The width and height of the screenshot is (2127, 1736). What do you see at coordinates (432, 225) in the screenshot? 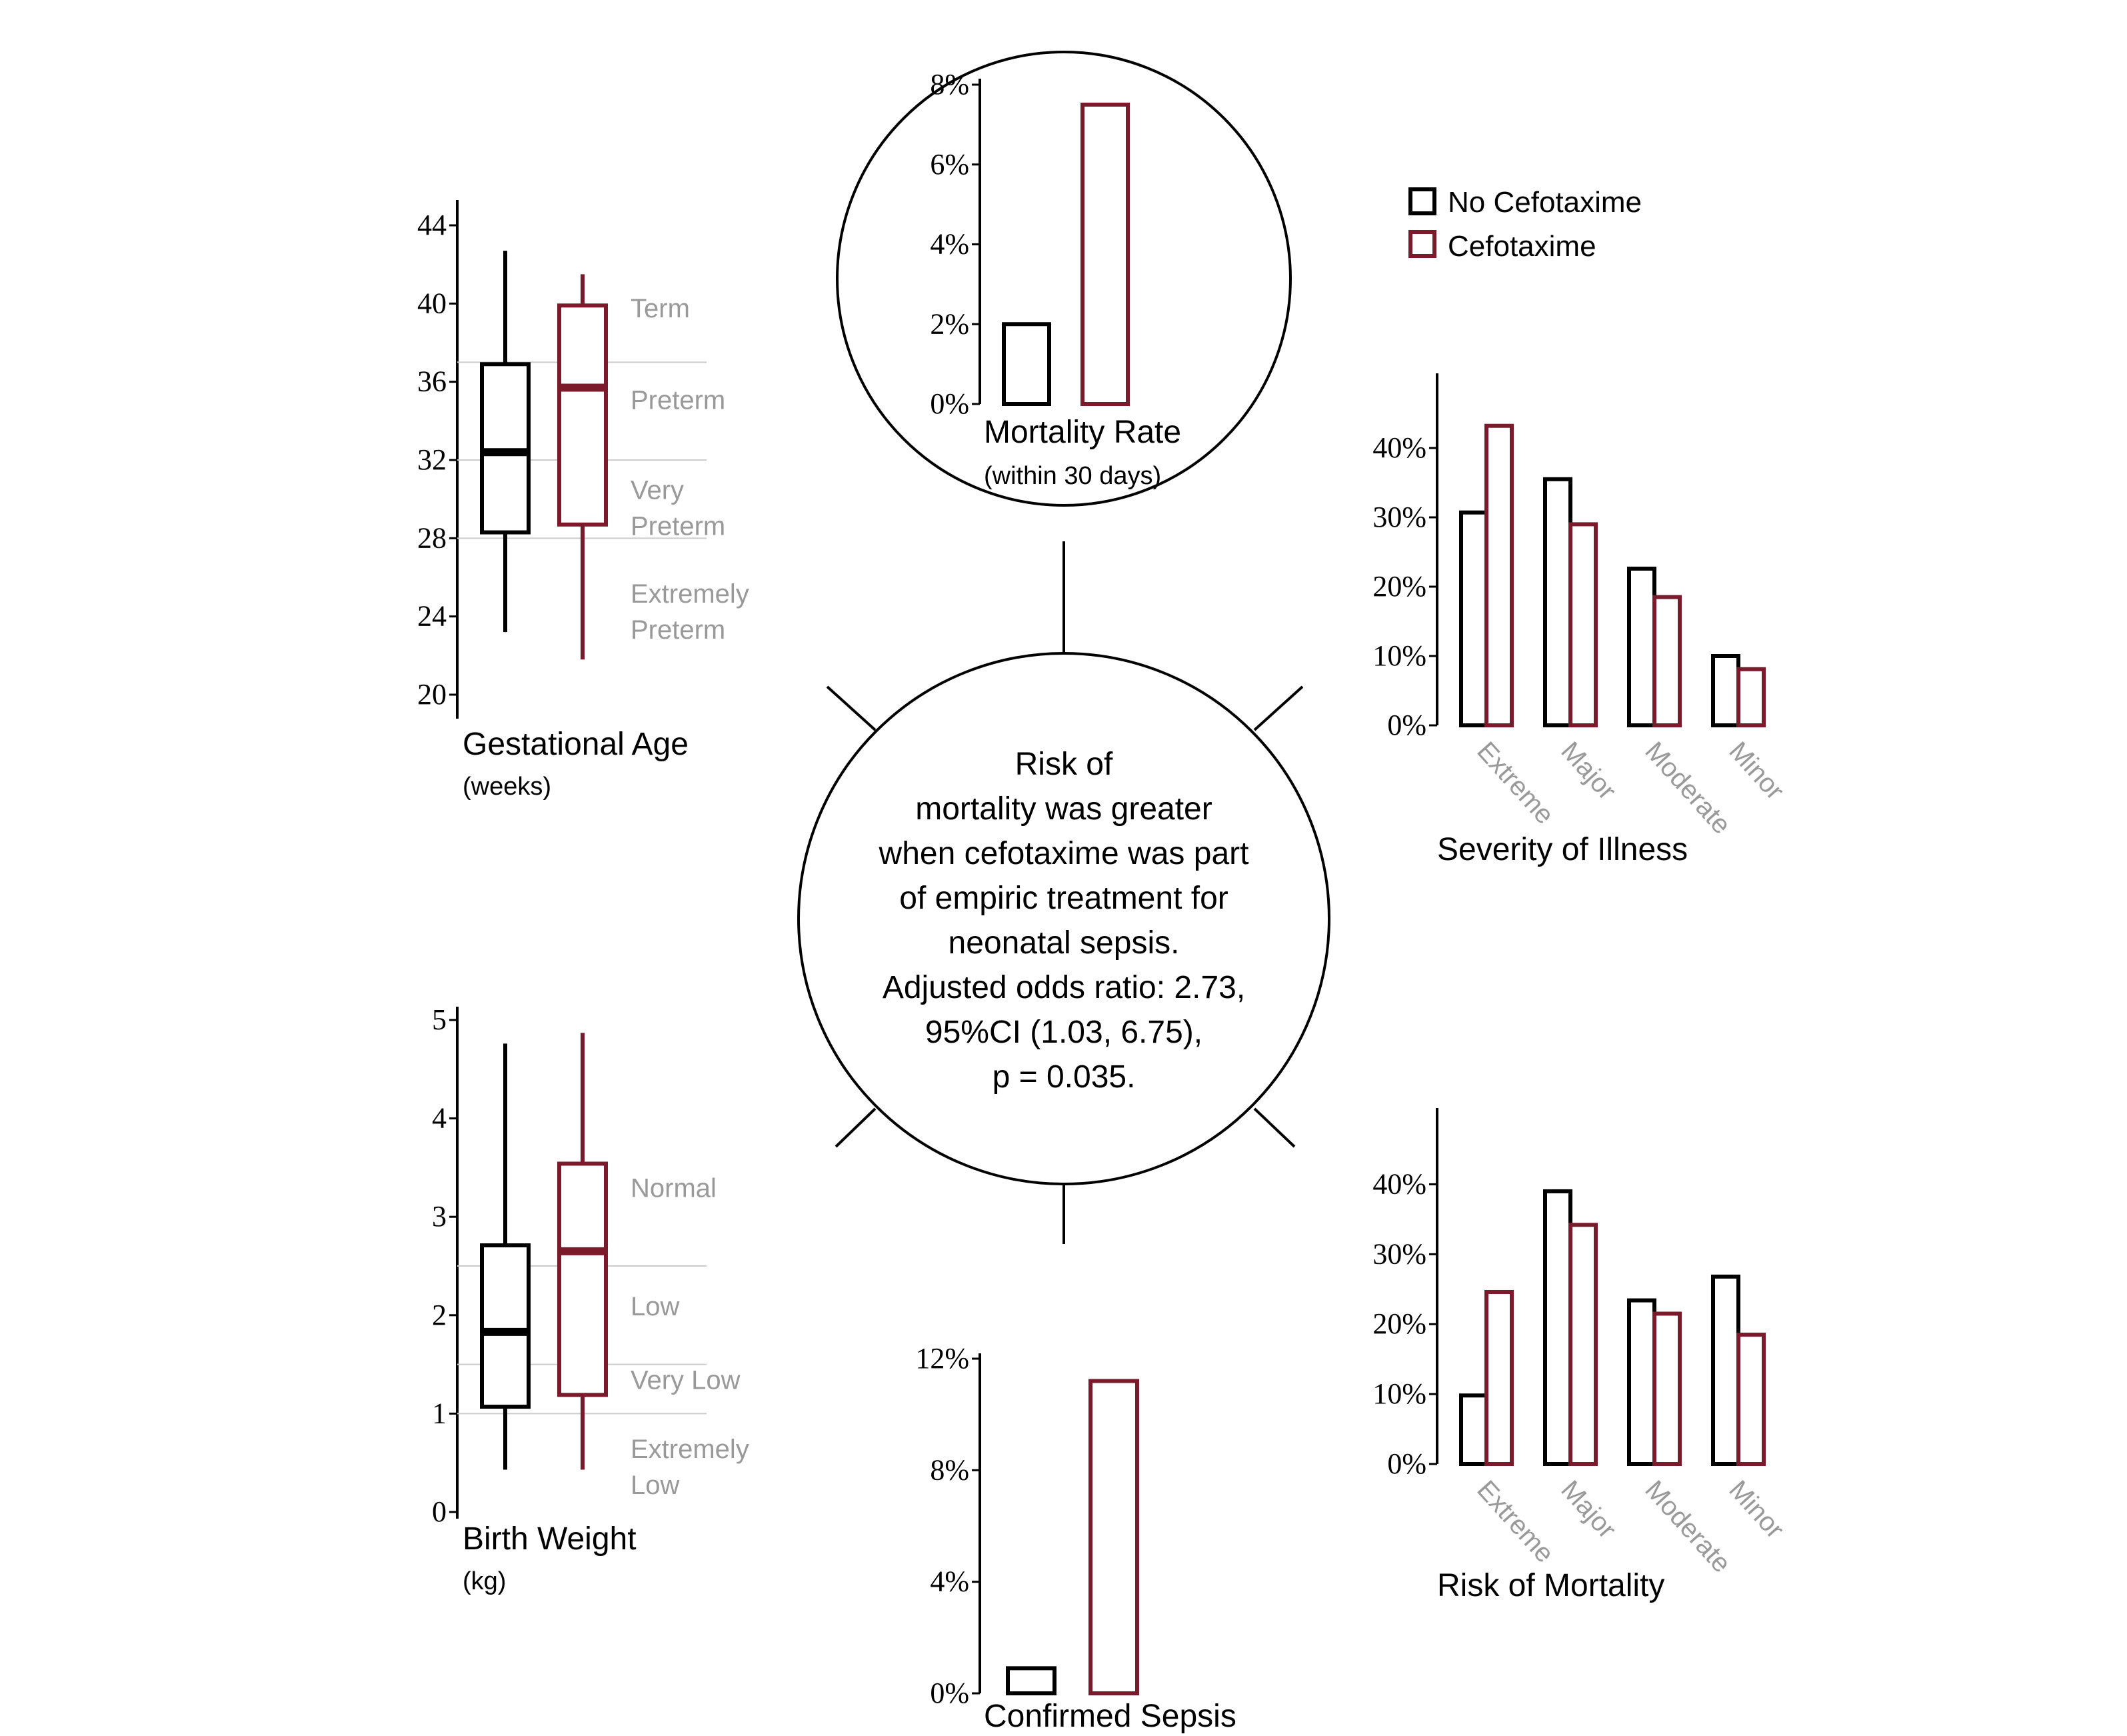
I see `y-tick-label: 44` at bounding box center [432, 225].